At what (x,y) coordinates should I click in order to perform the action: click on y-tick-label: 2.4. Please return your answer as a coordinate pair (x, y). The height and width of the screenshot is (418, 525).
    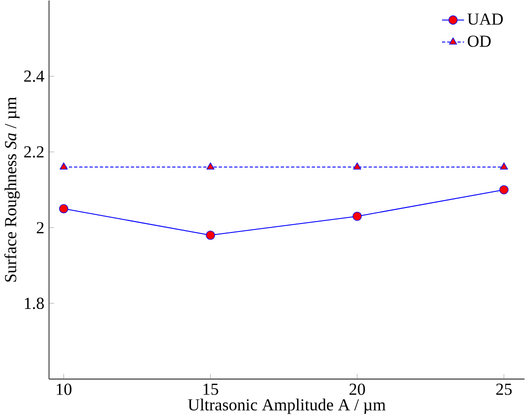
    Looking at the image, I should click on (34, 76).